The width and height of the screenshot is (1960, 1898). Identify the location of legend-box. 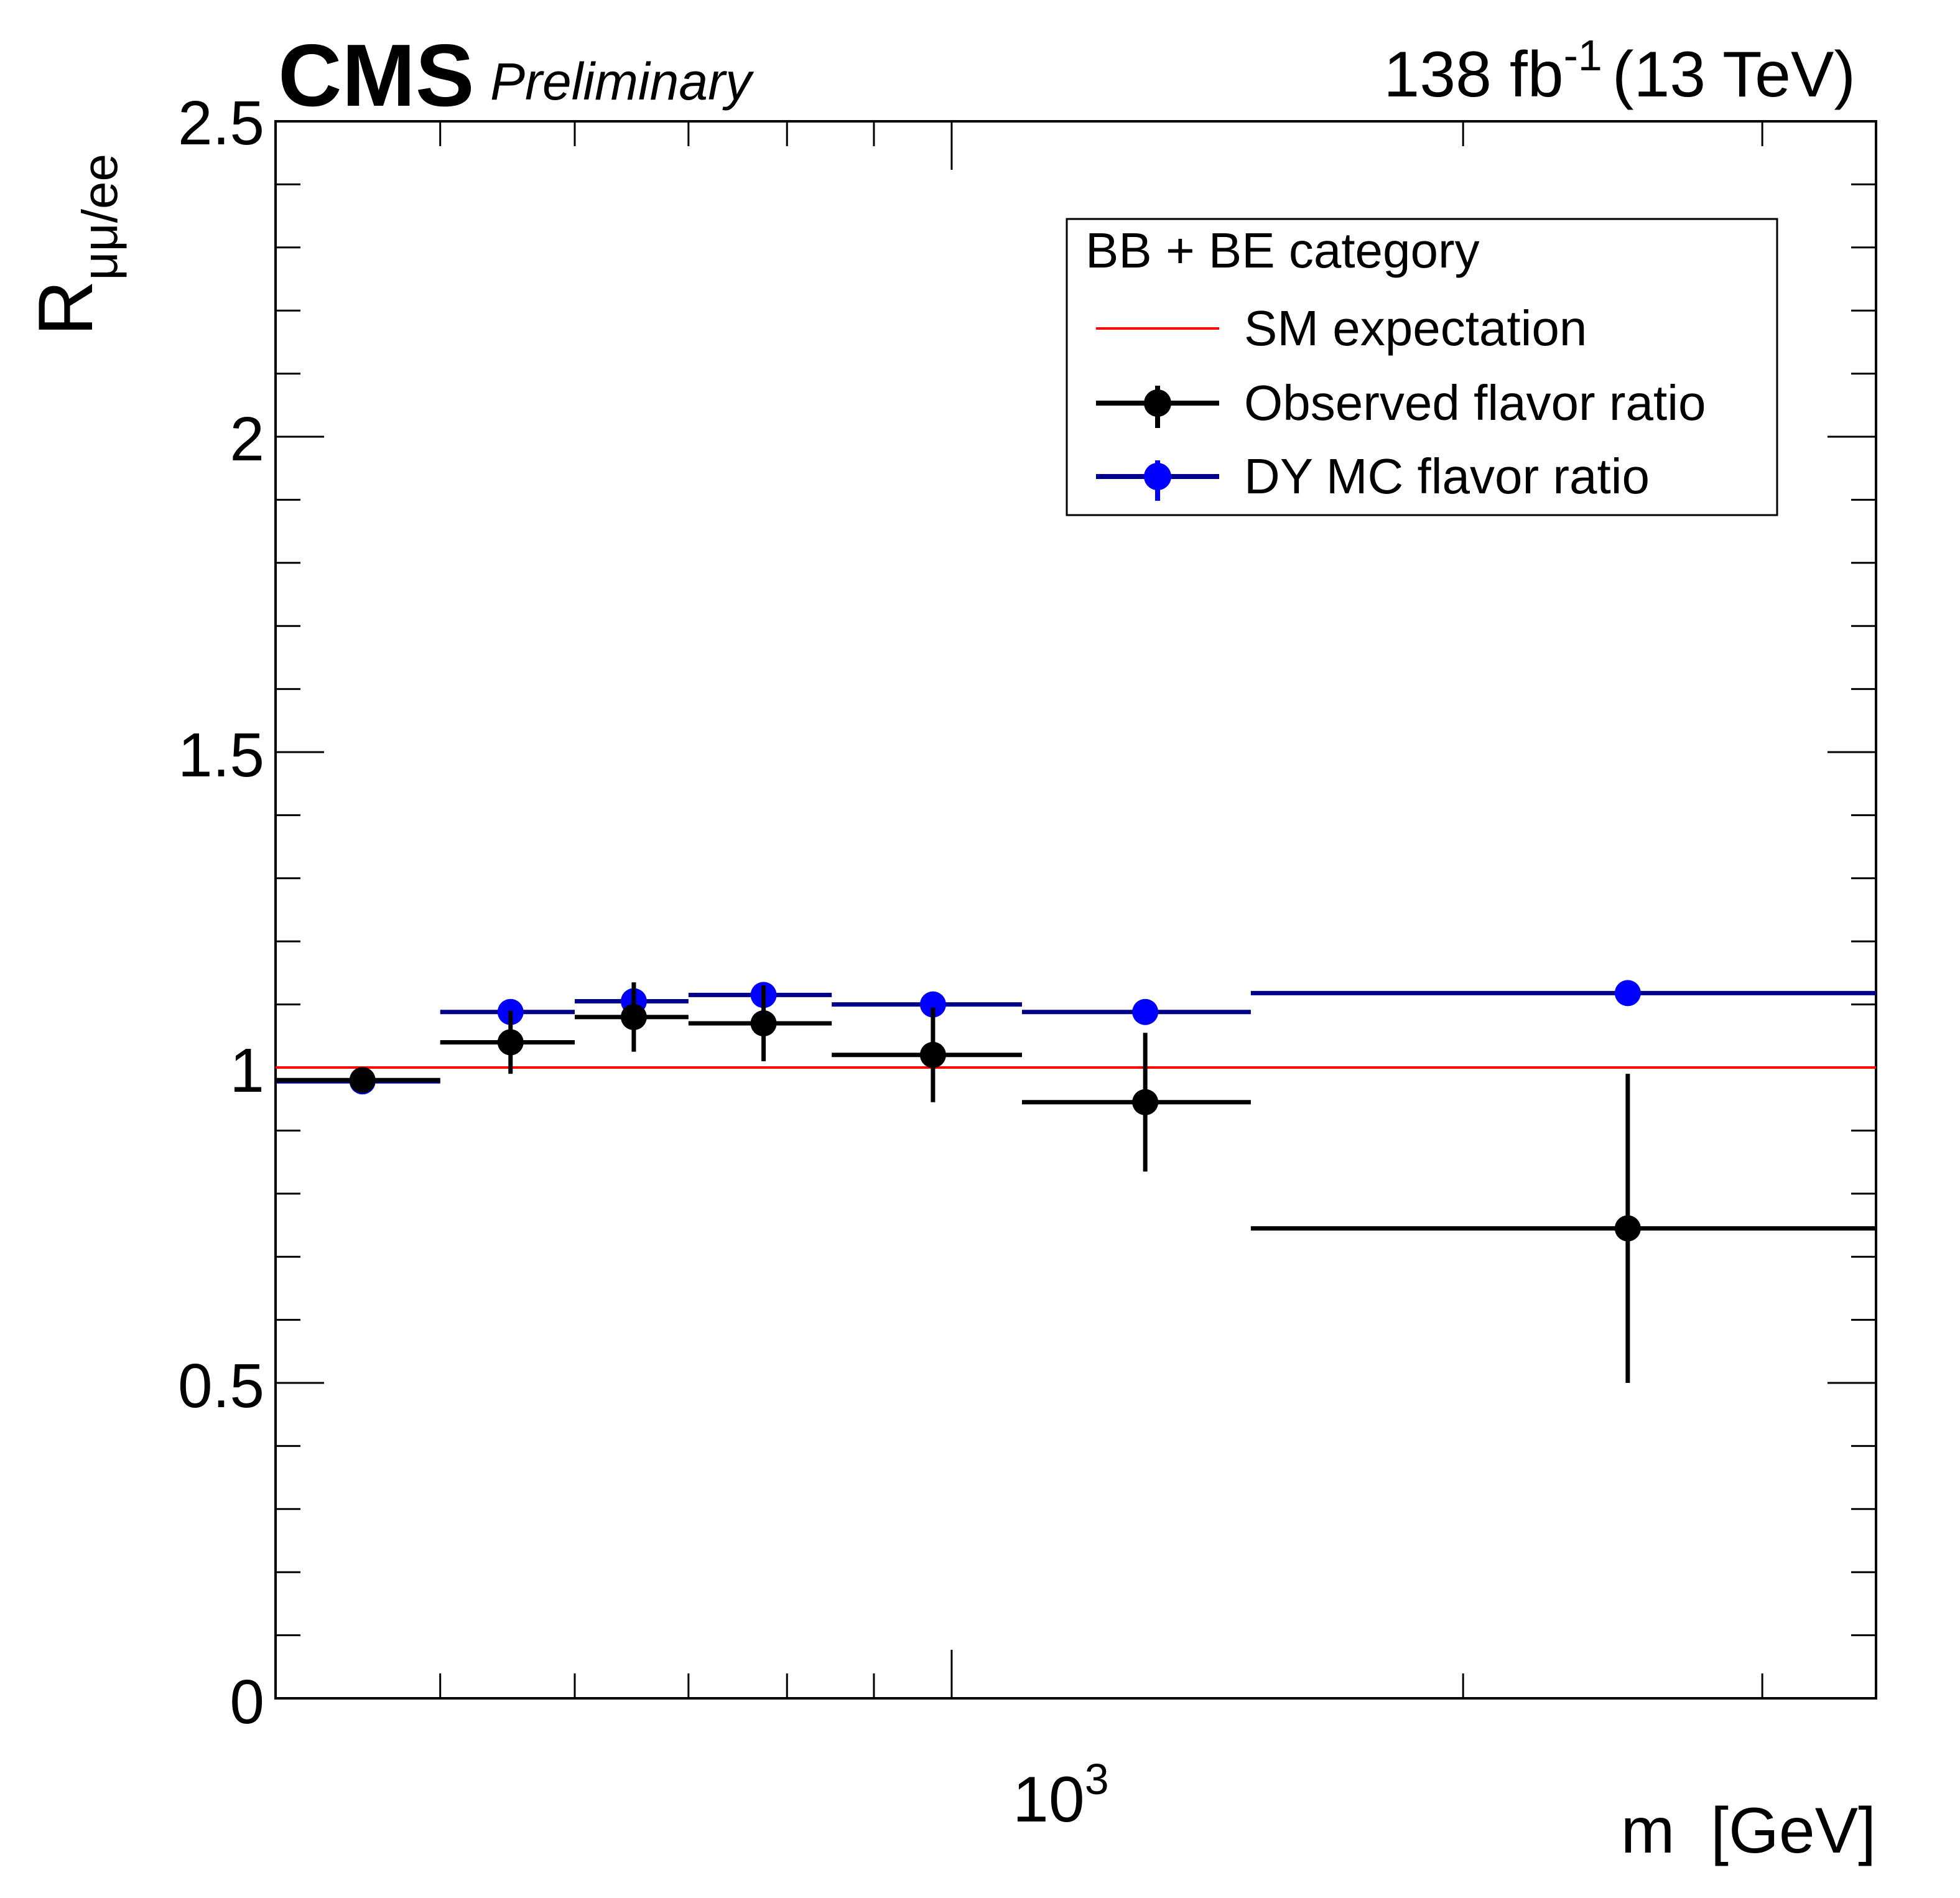
(1422, 367).